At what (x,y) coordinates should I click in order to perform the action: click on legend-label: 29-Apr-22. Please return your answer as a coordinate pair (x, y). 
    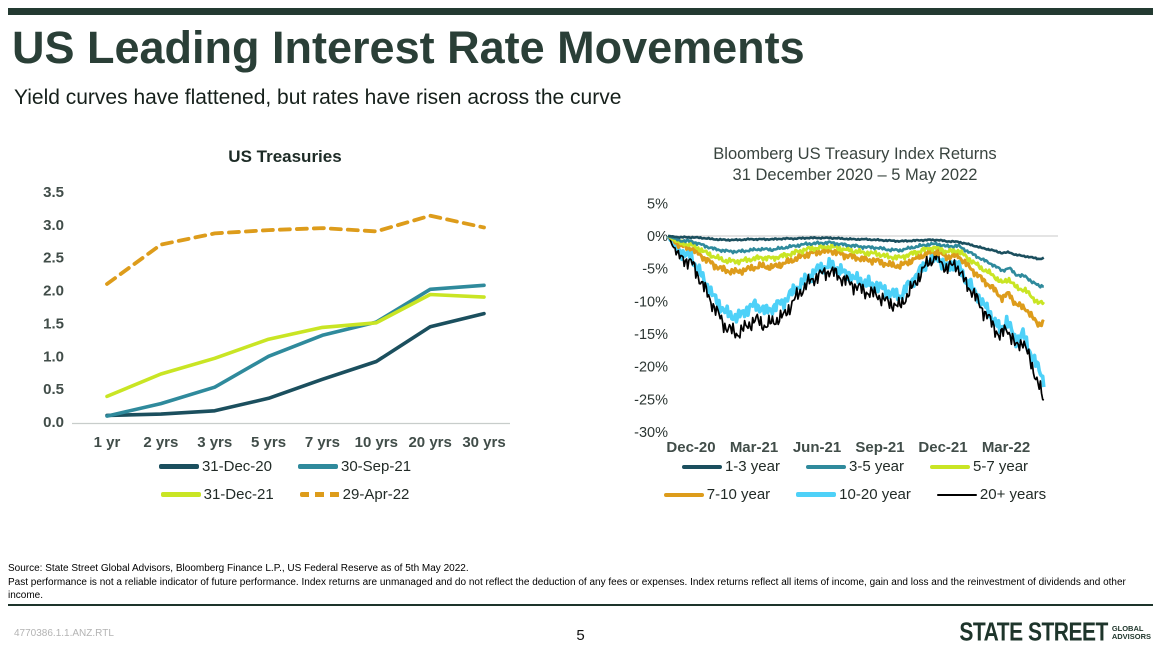
    Looking at the image, I should click on (376, 494).